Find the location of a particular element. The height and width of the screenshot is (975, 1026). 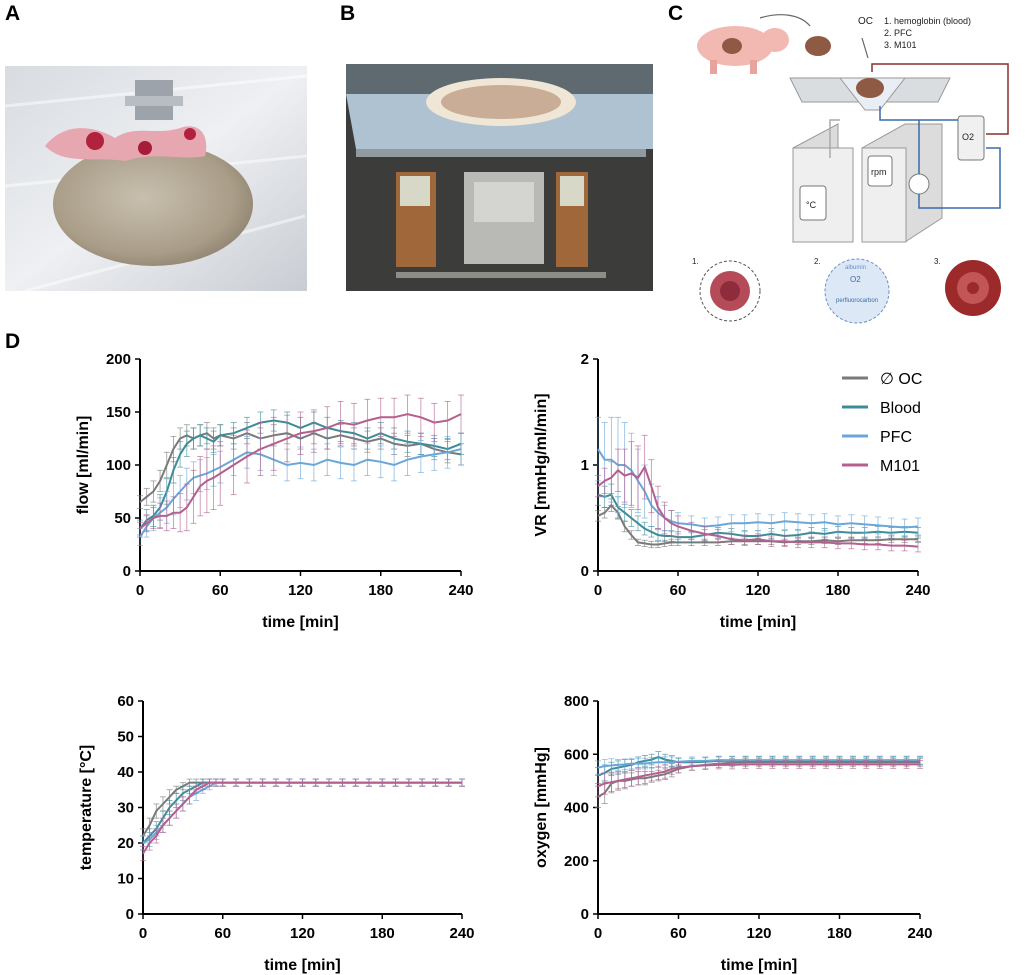

y-tick-label: 2 is located at coordinates (585, 359).